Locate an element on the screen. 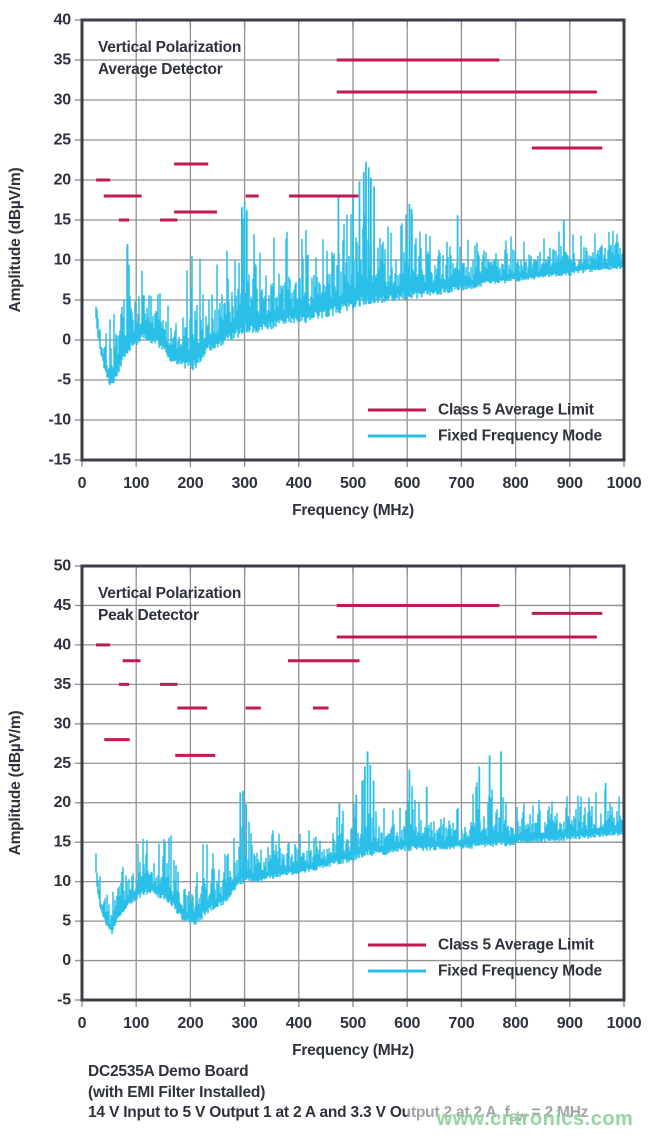  y-tick-label: 50 is located at coordinates (63, 566).